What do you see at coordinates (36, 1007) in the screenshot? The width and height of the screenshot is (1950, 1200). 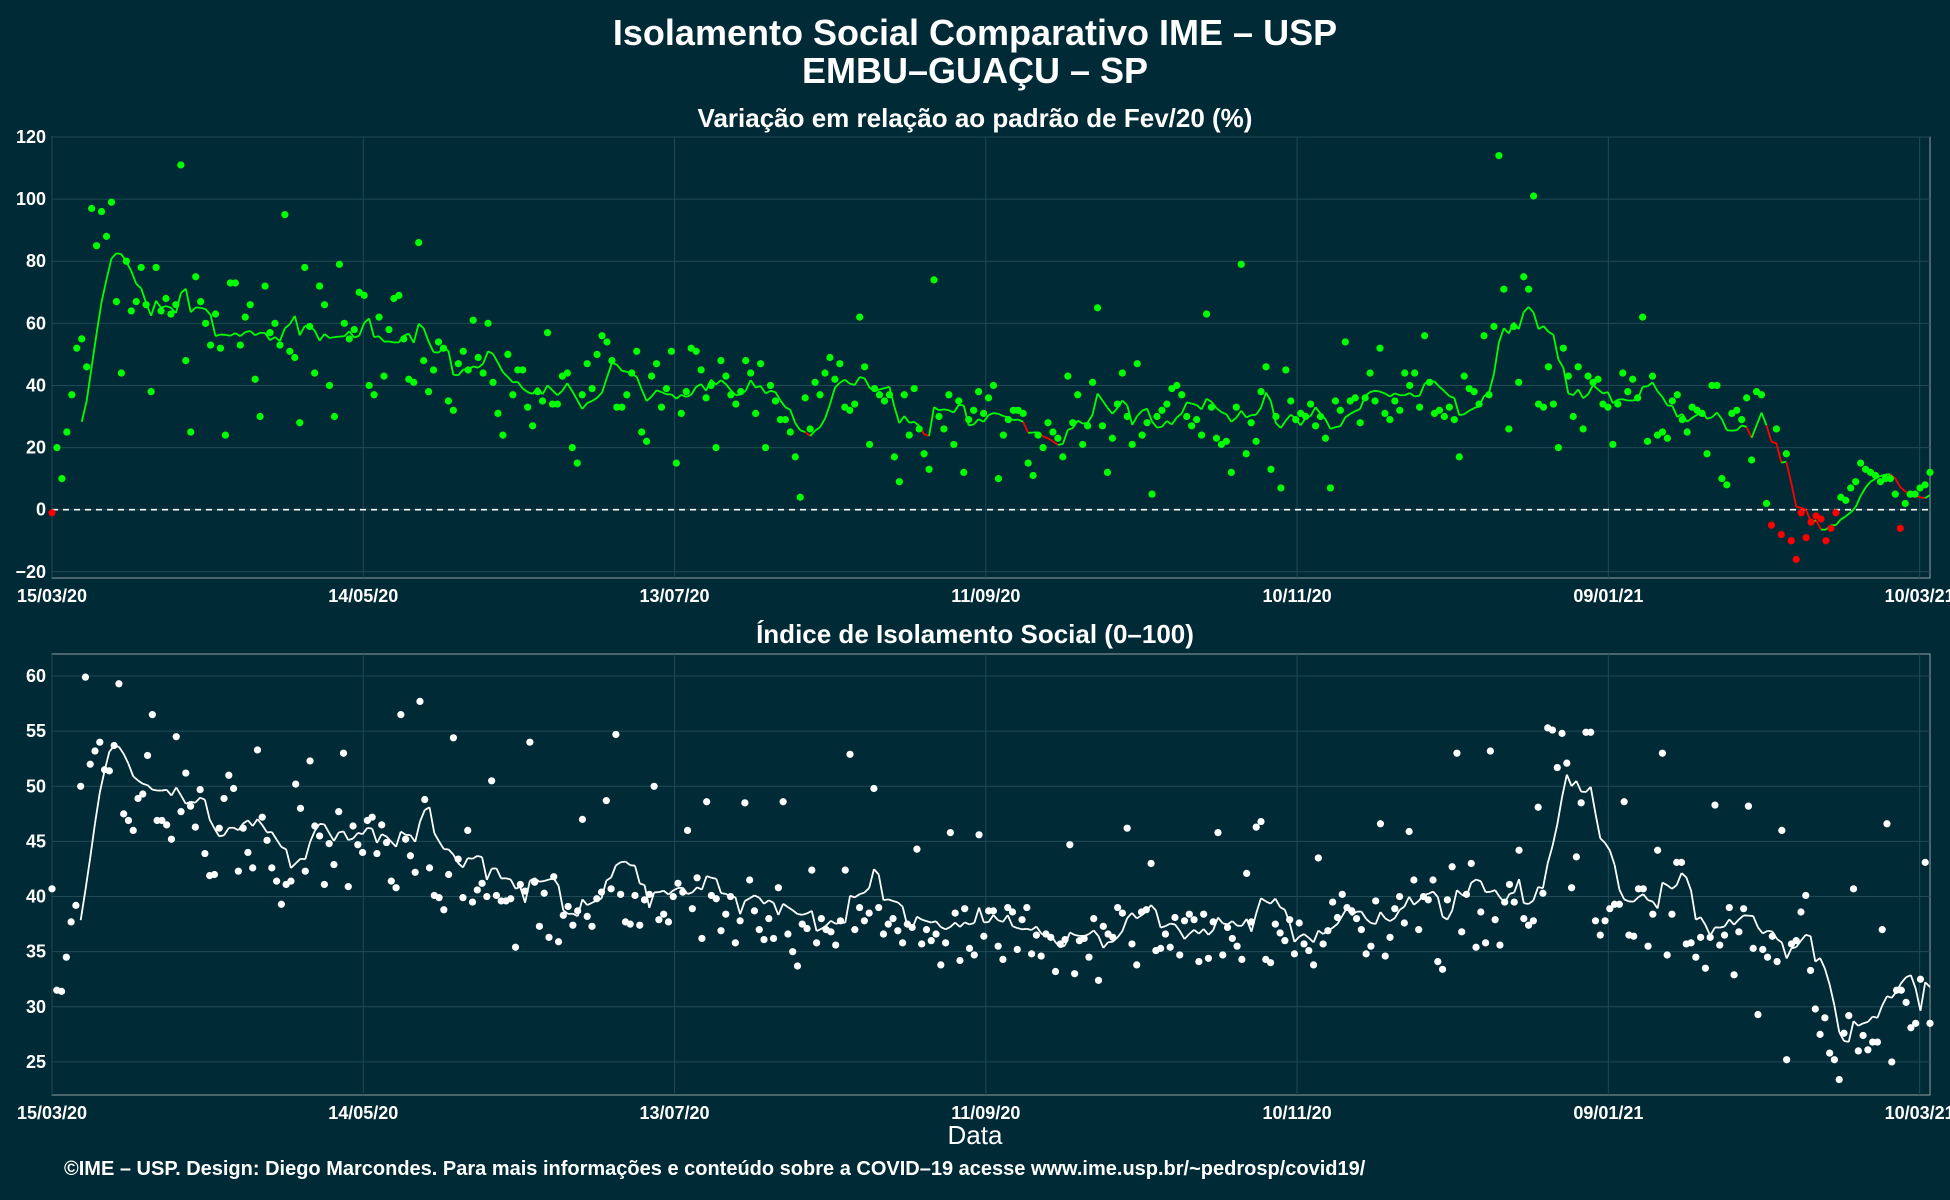 I see `index-y-tick-label: 30` at bounding box center [36, 1007].